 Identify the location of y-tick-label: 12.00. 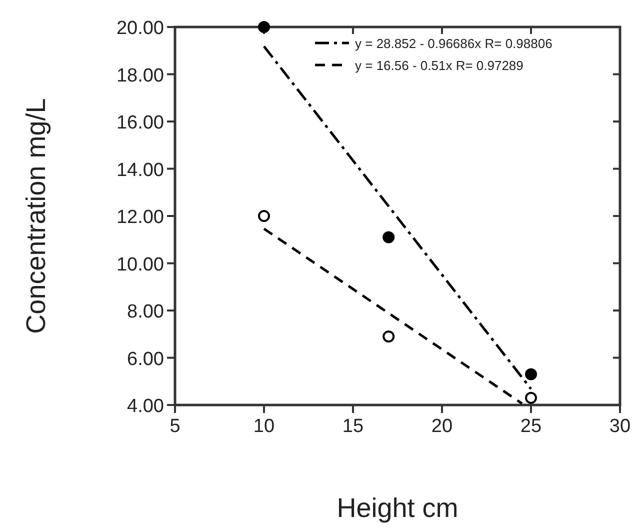
(140, 217).